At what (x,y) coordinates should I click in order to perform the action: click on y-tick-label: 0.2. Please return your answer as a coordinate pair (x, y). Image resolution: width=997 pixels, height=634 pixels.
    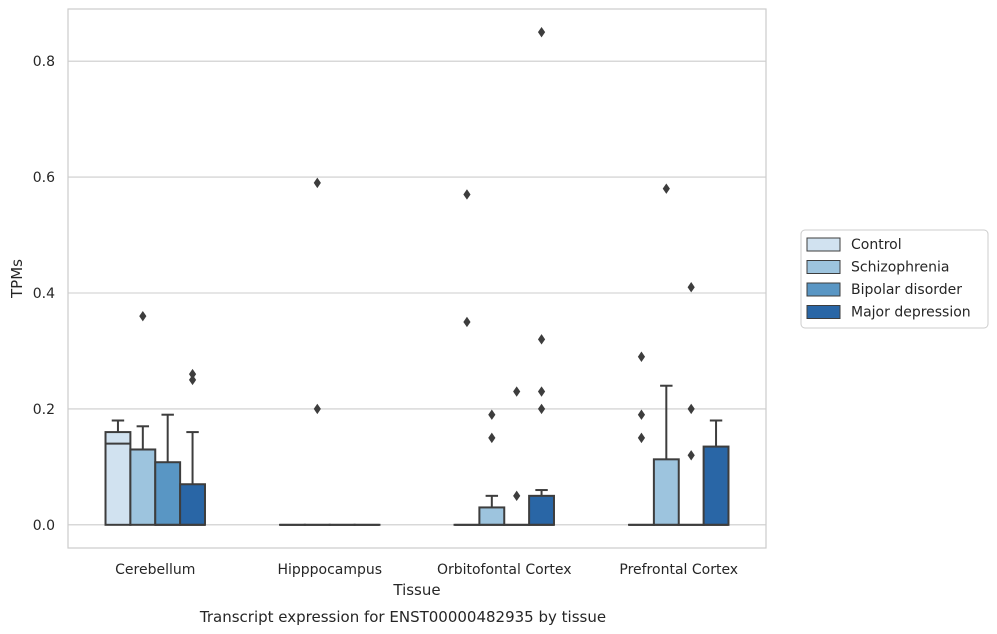
    Looking at the image, I should click on (44, 410).